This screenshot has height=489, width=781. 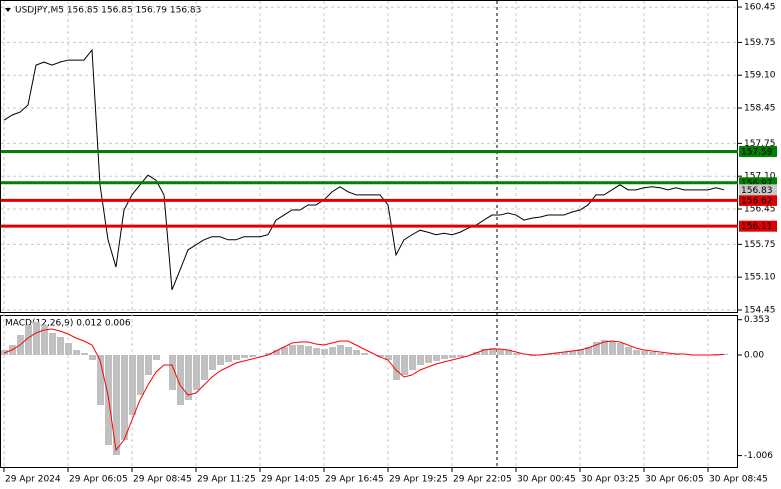 I want to click on y-tick-label: 0.353, so click(x=757, y=320).